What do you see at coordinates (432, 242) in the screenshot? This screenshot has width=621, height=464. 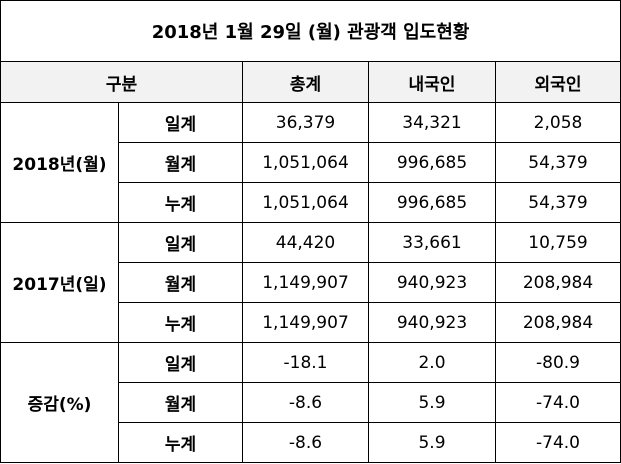 I see `value-cell: 33,661` at bounding box center [432, 242].